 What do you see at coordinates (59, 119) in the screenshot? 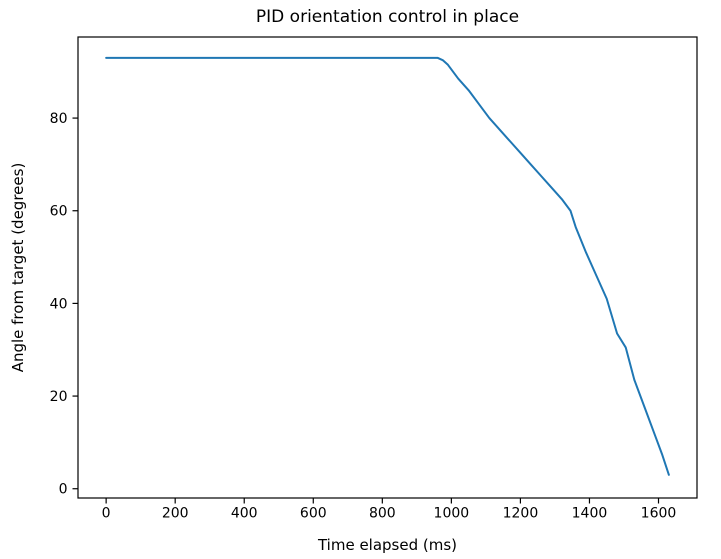
I see `y-tick-label: 80` at bounding box center [59, 119].